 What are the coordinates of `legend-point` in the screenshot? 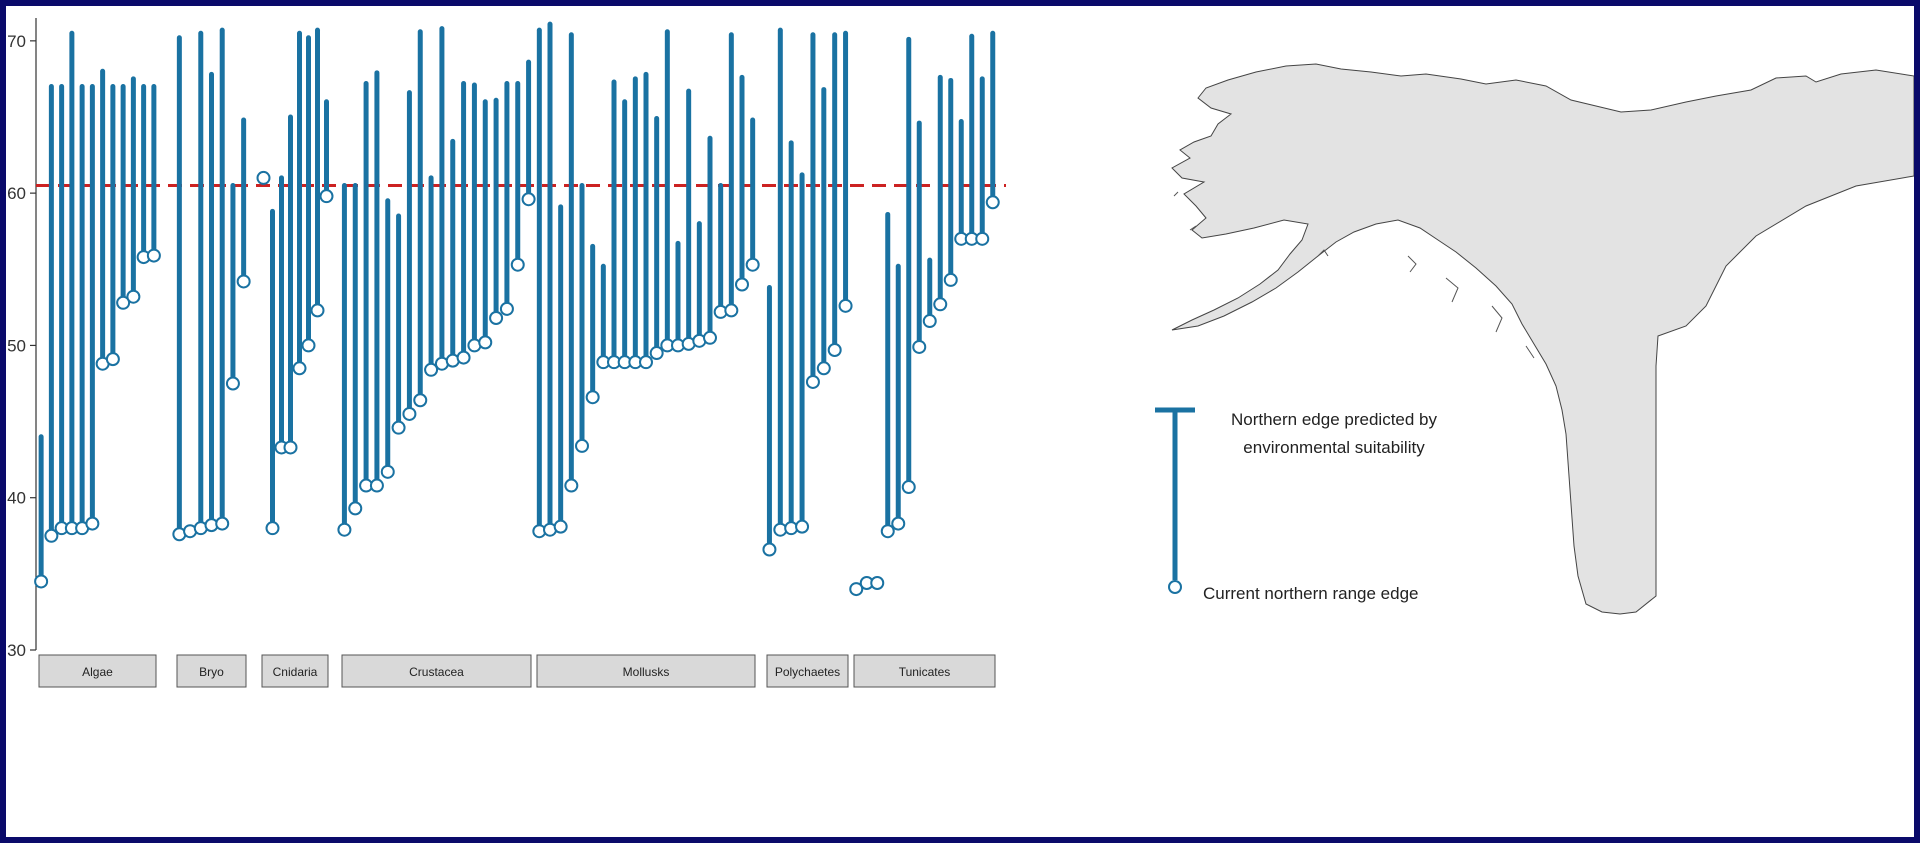 It's located at (1175, 587).